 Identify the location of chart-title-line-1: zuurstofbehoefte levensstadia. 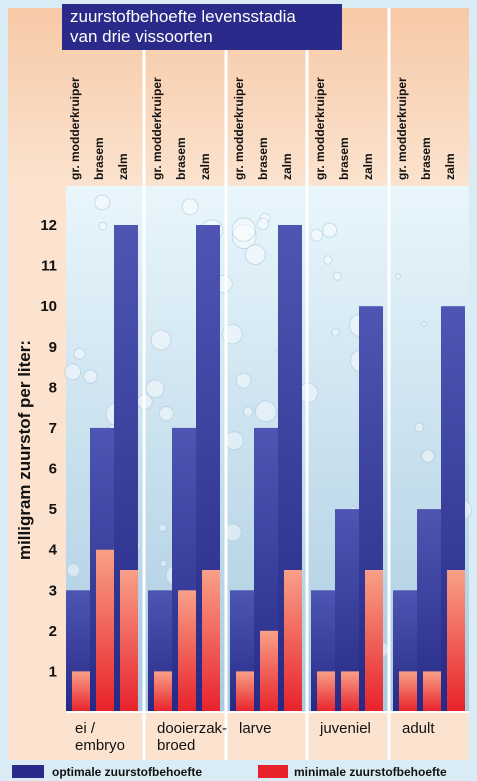
(183, 16).